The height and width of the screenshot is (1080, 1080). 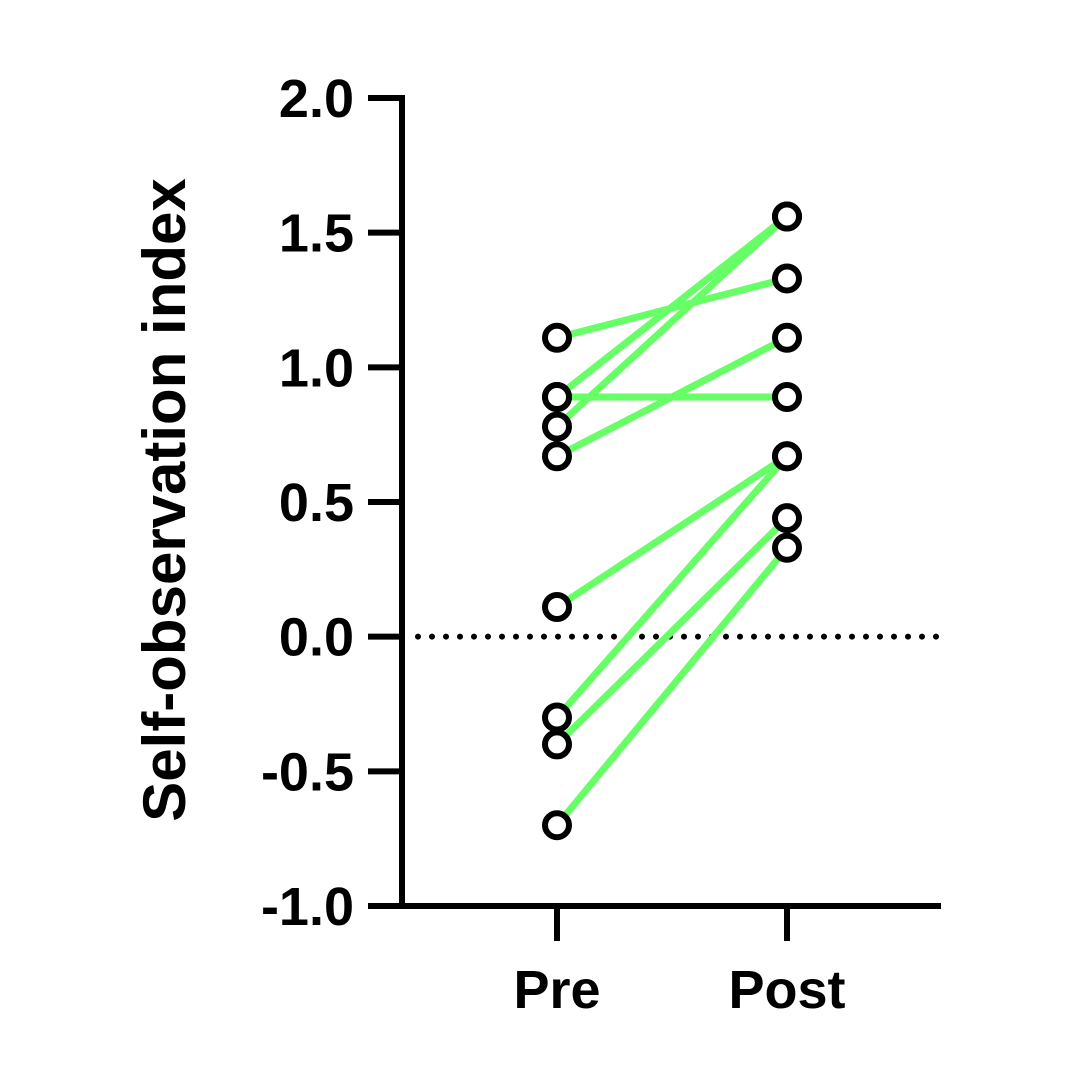 What do you see at coordinates (164, 499) in the screenshot?
I see `y-axis-title: Self-observation index` at bounding box center [164, 499].